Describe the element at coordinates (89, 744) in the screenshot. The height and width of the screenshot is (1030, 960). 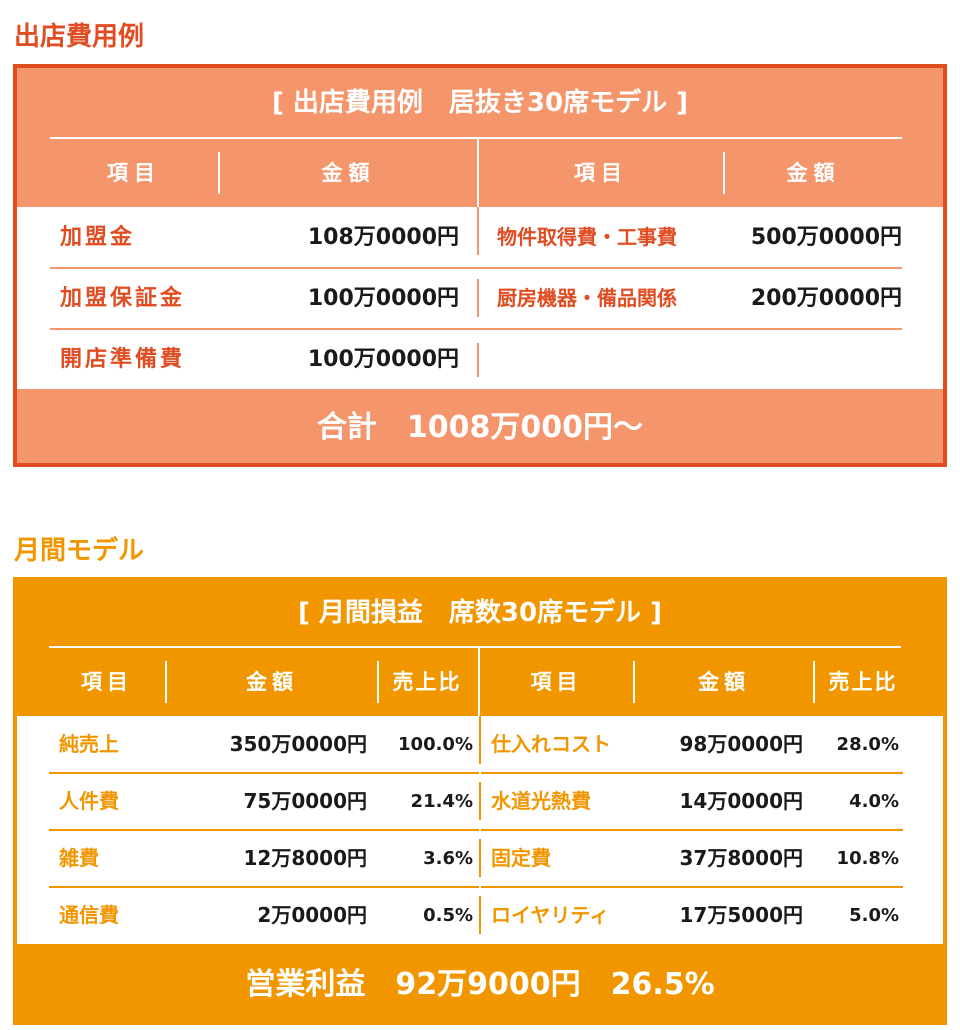
I see `pl-label: 純売上` at that location.